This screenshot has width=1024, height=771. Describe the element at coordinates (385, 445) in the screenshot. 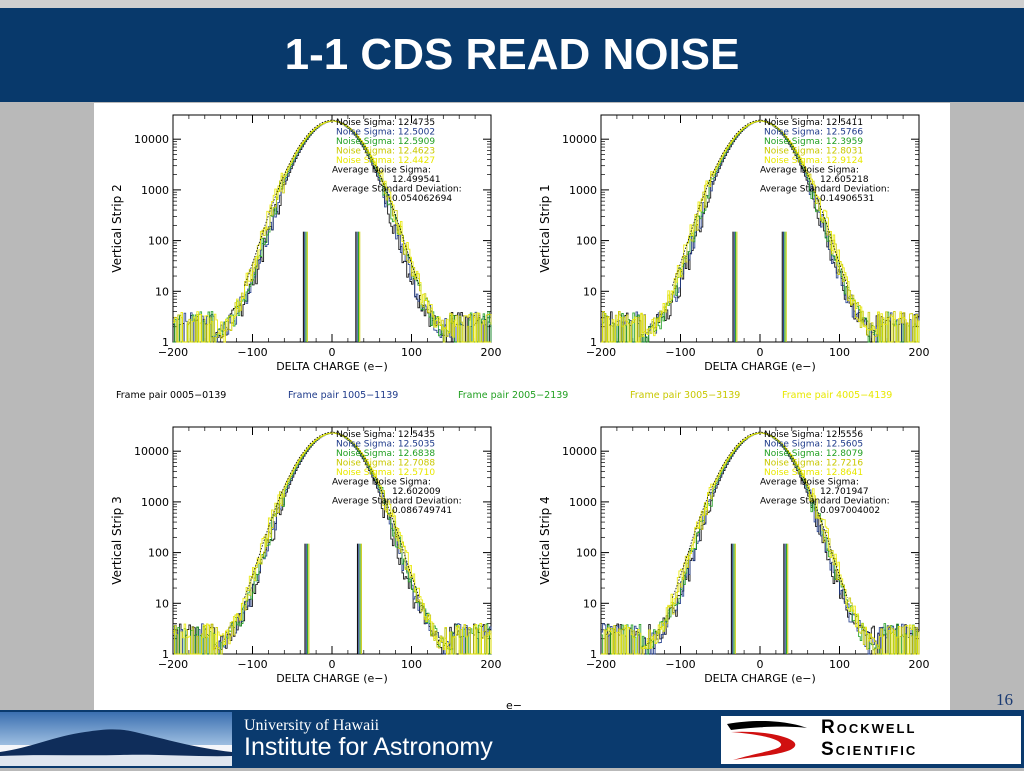

I see `noise-sigma-label: Noise Sigma: 12.5035` at that location.